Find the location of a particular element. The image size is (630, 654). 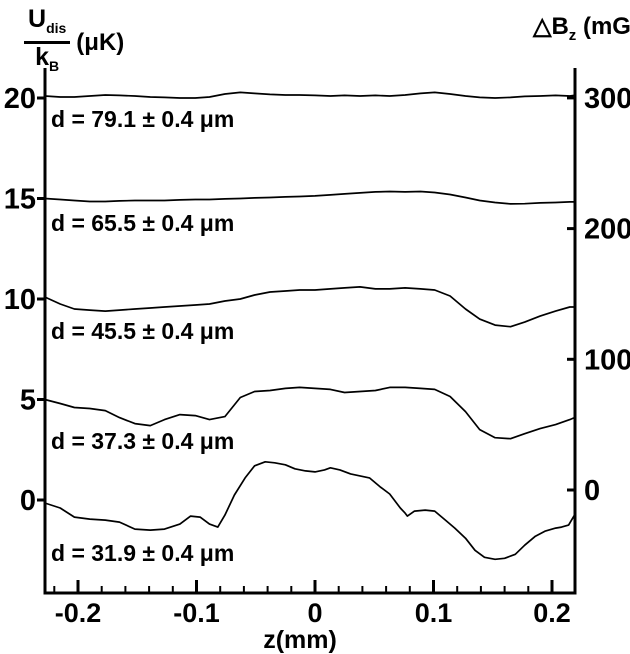

x-axis-tick-label: 0.1 is located at coordinates (434, 613).